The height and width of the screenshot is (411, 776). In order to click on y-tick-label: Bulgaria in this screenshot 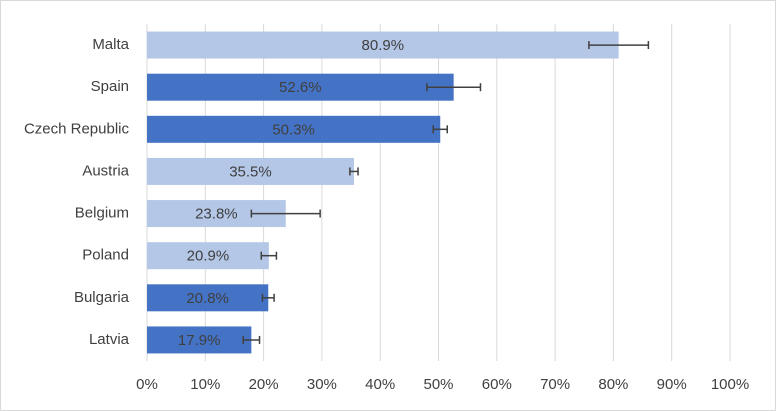, I will do `click(102, 297)`.